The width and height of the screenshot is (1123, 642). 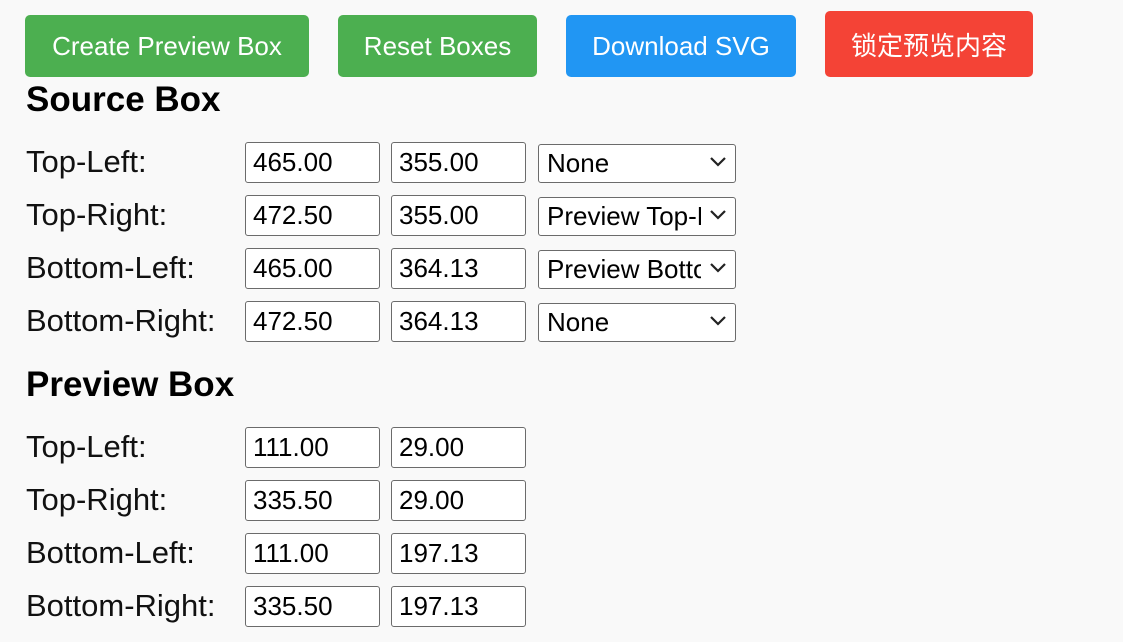 What do you see at coordinates (130, 384) in the screenshot?
I see `preview-box-heading: Preview Box` at bounding box center [130, 384].